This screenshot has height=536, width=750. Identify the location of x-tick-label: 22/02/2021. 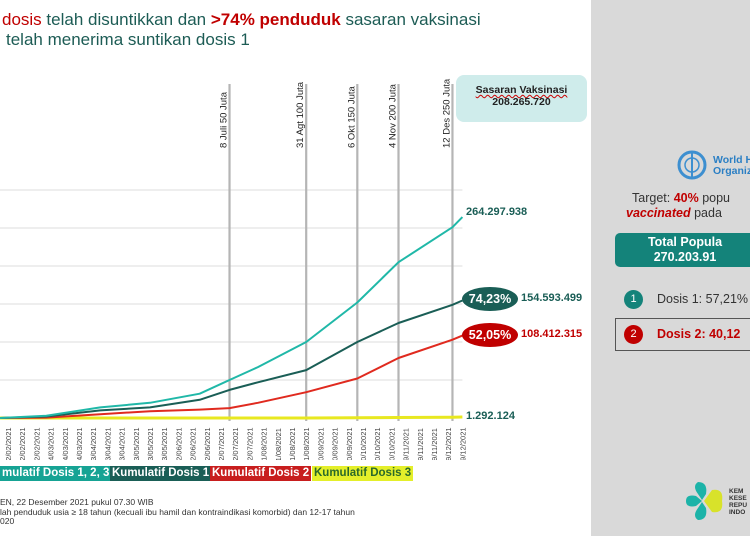
(36, 443).